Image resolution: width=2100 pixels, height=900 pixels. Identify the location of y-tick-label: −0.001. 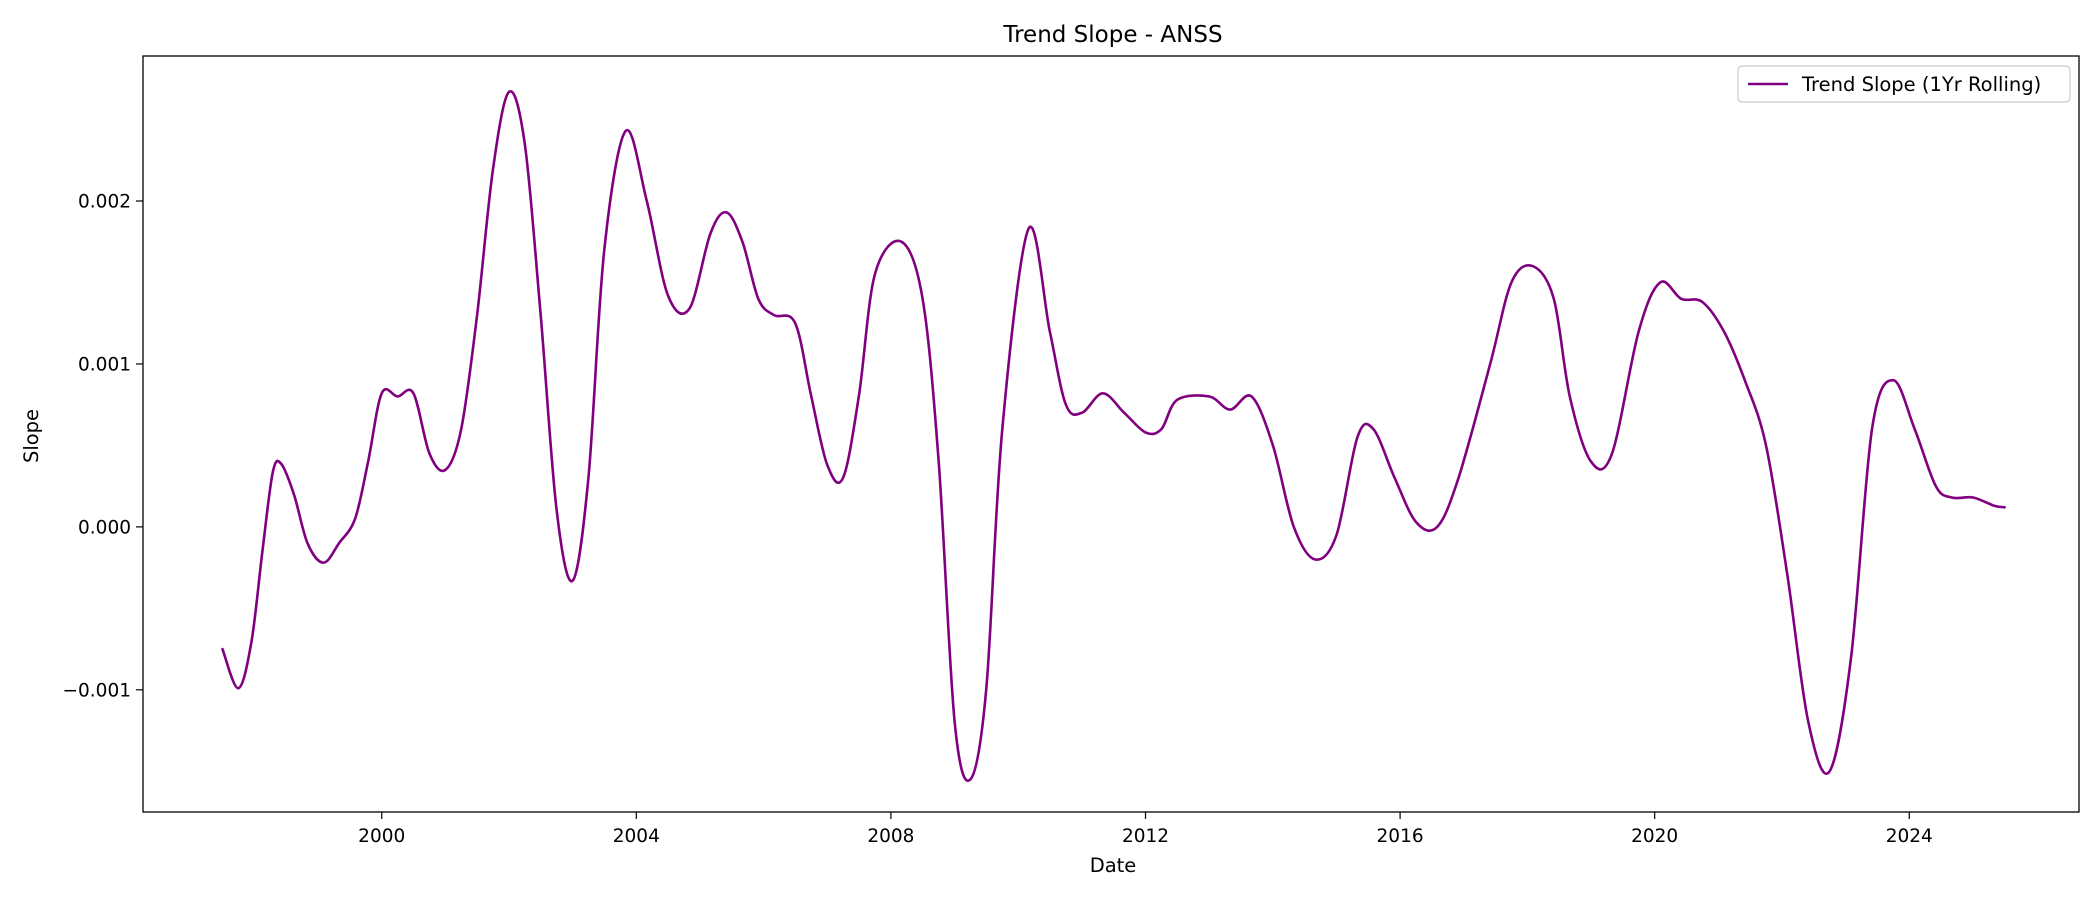
(97, 690).